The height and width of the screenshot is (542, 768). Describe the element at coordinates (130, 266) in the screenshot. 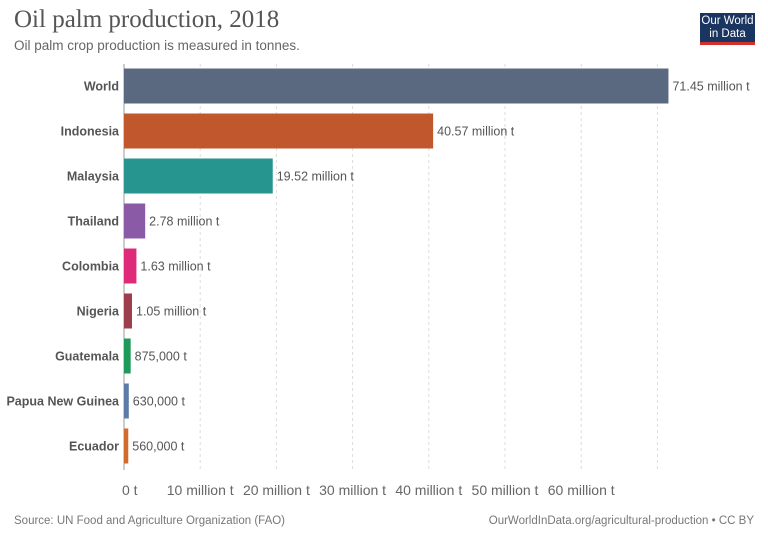

I see `bar-colombia` at that location.